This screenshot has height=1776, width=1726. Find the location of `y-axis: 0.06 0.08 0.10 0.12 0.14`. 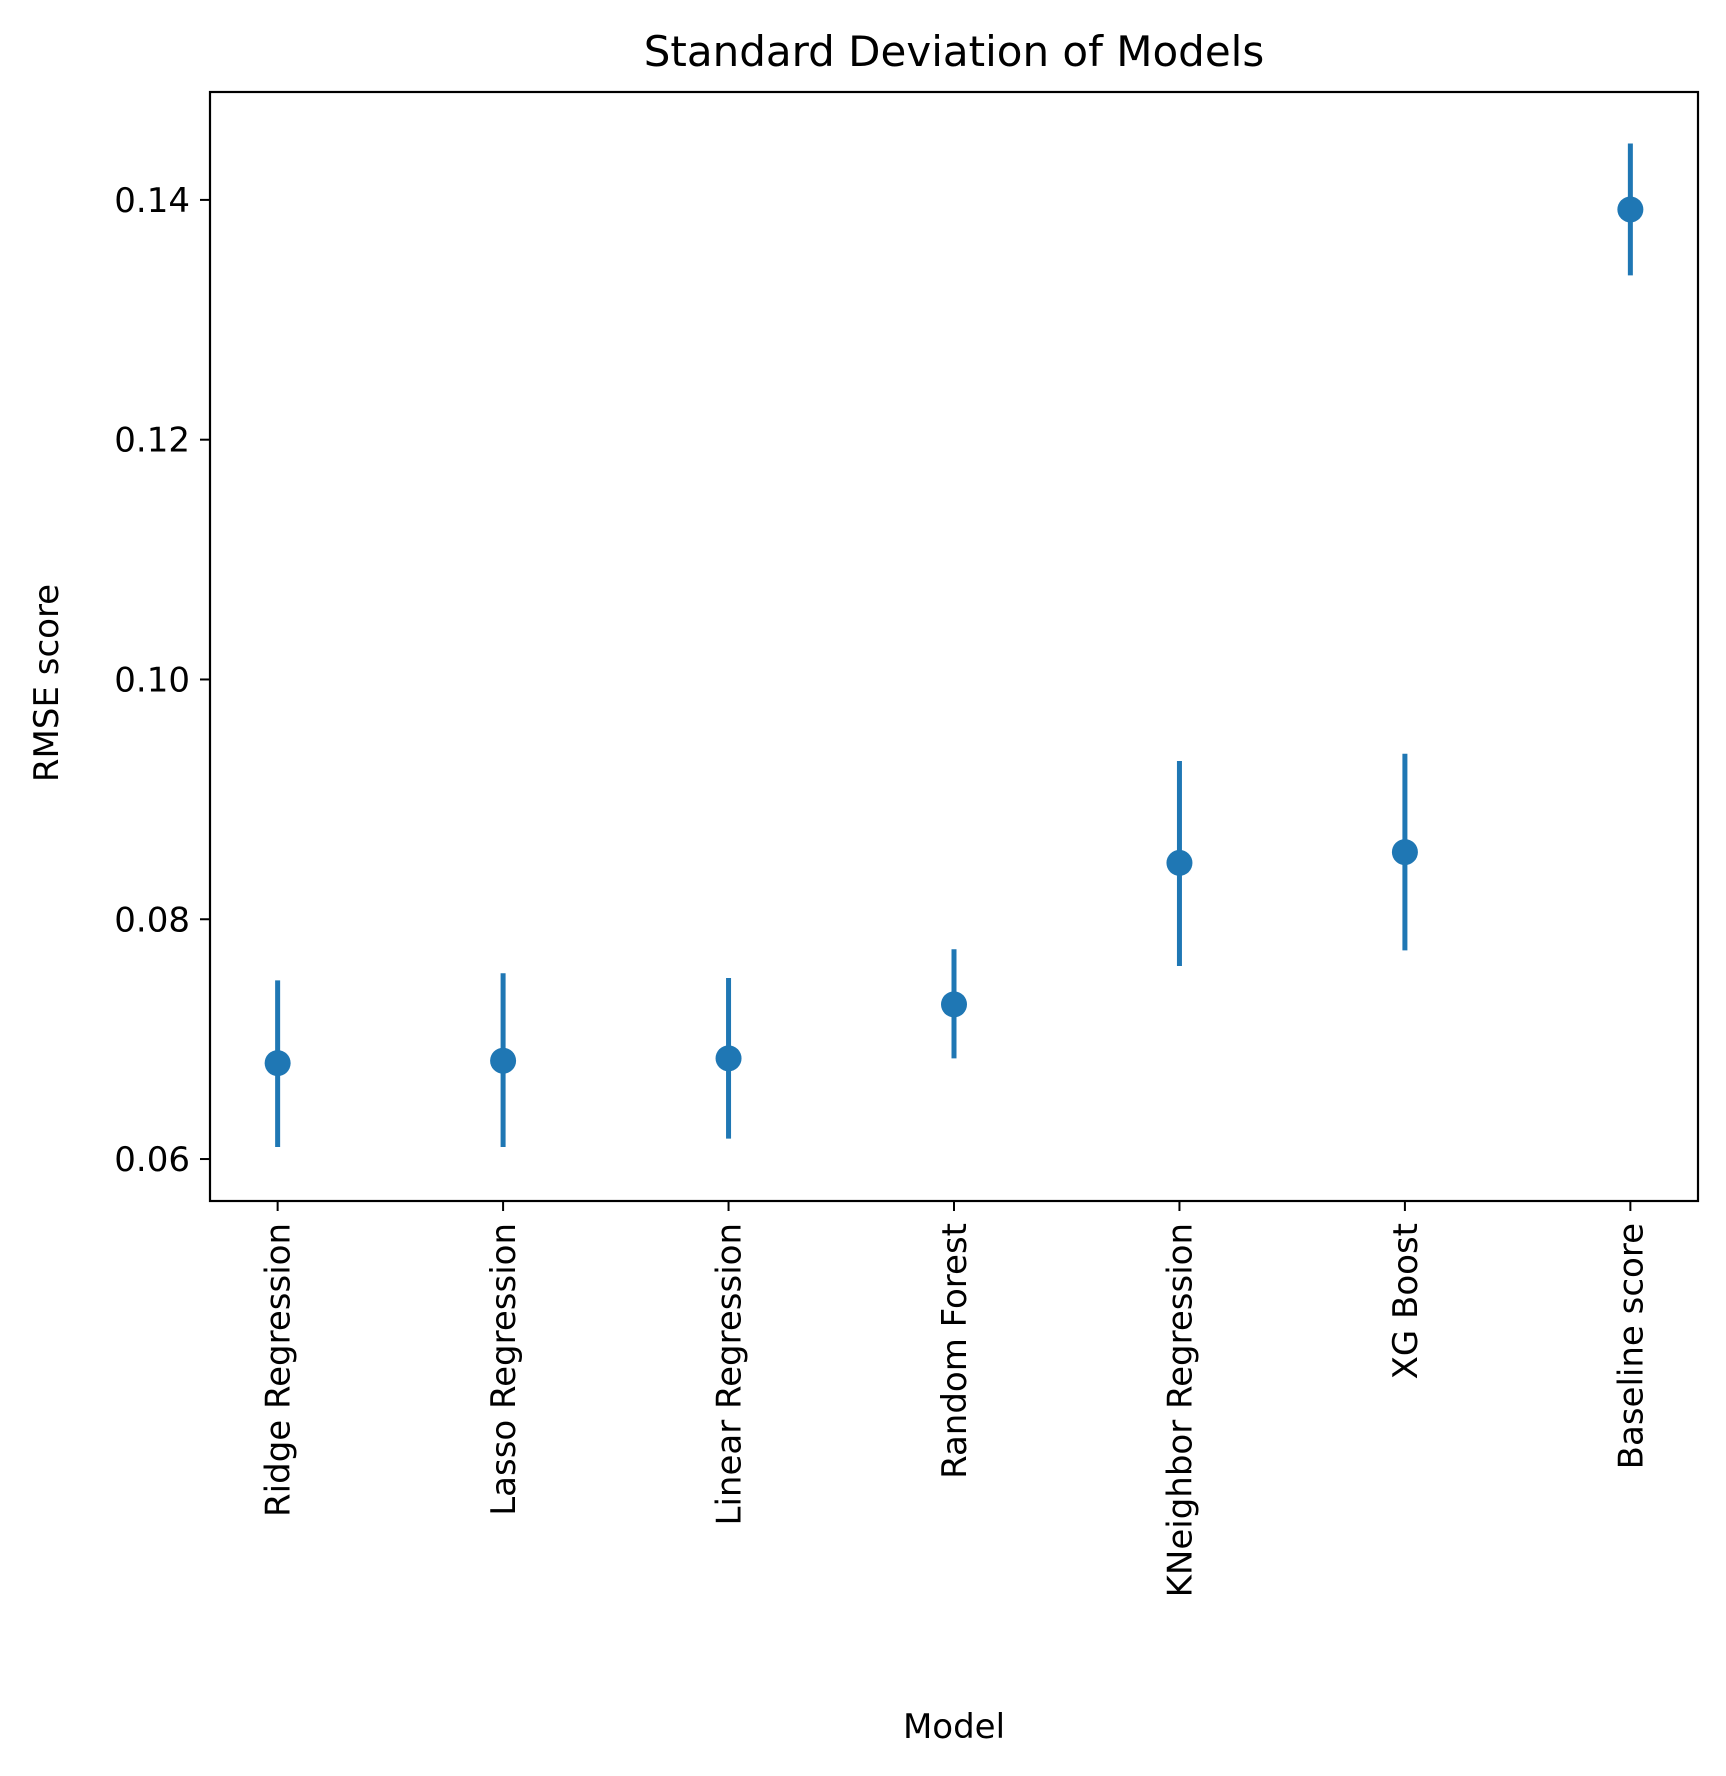

y-axis: 0.06 0.08 0.10 0.12 0.14 is located at coordinates (162, 680).